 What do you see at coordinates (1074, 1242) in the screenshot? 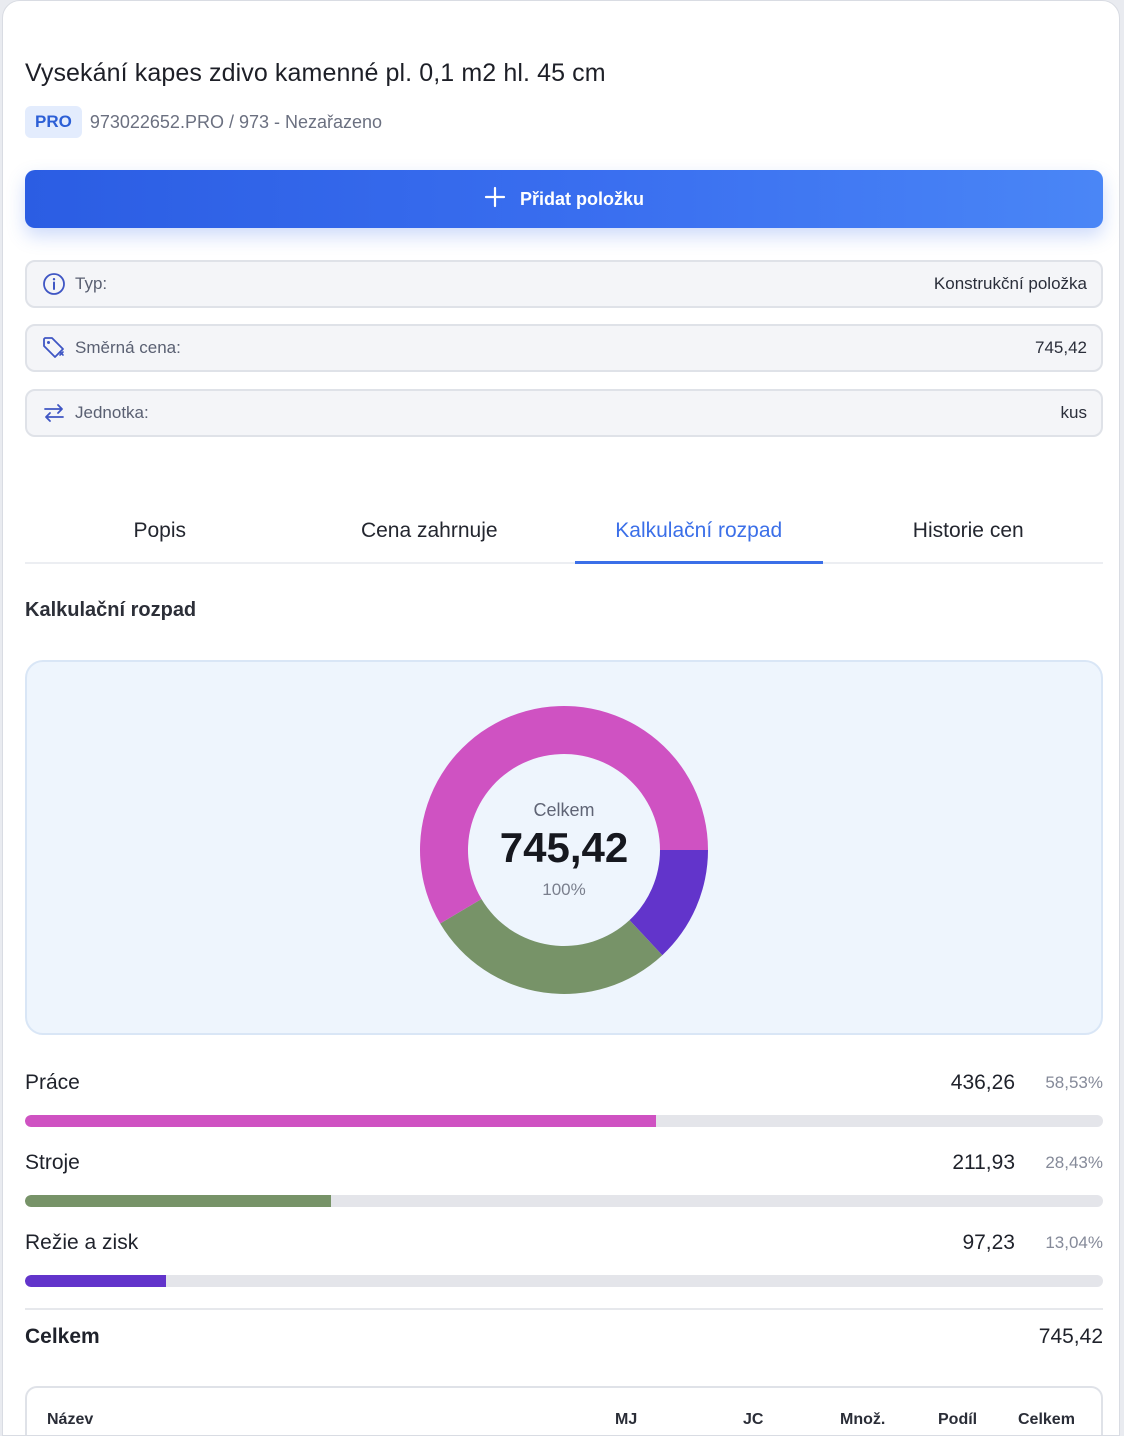
I see `breakdown-percent: 13,04%` at bounding box center [1074, 1242].